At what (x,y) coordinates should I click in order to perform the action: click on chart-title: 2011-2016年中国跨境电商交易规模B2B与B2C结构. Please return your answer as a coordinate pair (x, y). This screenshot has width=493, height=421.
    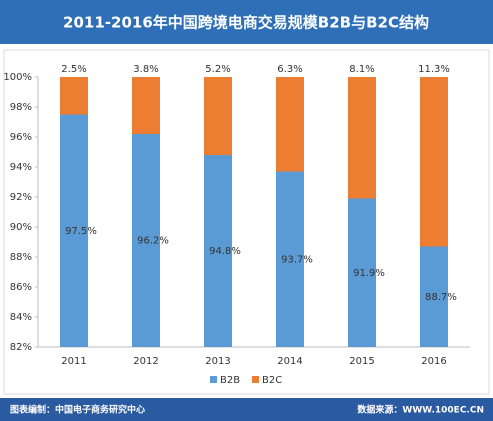
    Looking at the image, I should click on (246, 23).